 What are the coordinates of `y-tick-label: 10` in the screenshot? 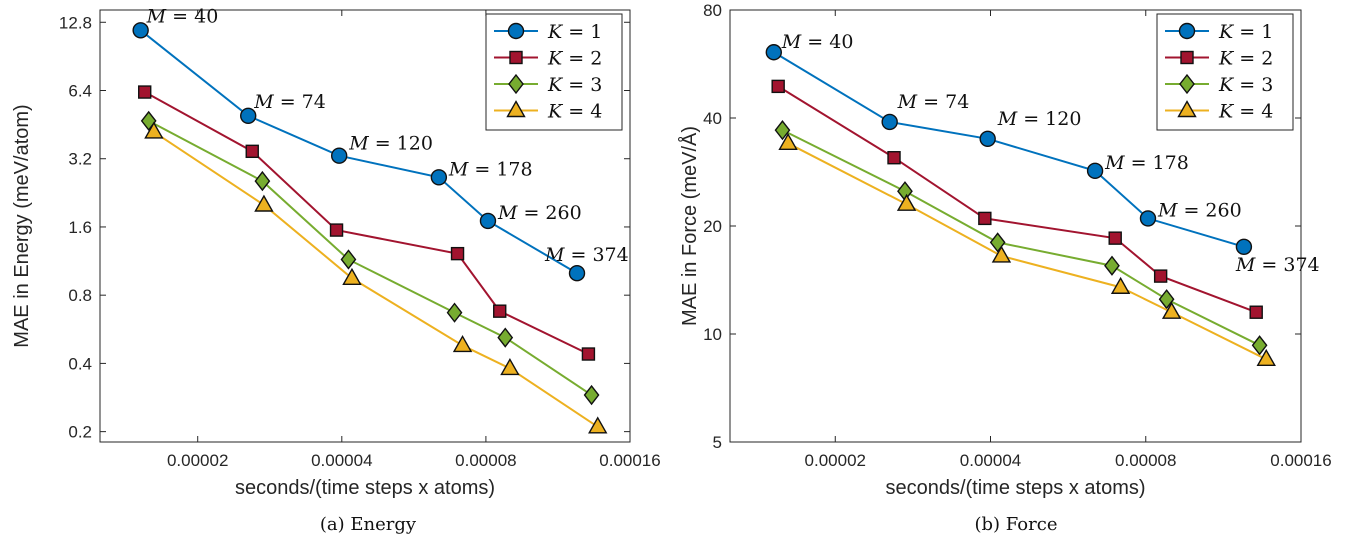 It's located at (712, 334).